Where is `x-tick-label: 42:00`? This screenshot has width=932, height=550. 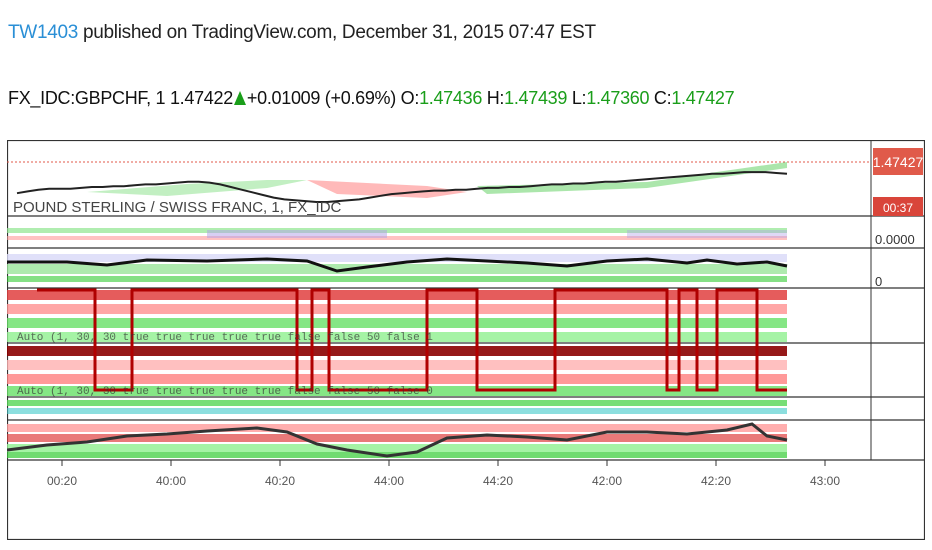
x-tick-label: 42:00 is located at coordinates (607, 481).